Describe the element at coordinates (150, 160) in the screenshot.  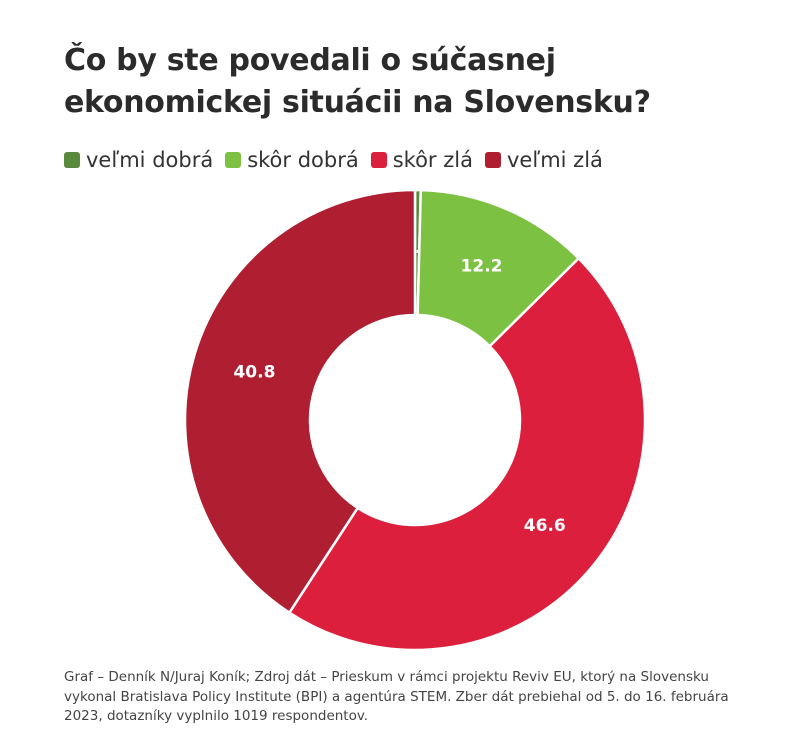
I see `legend-label-velmi-dobra: veľmi dobrá` at that location.